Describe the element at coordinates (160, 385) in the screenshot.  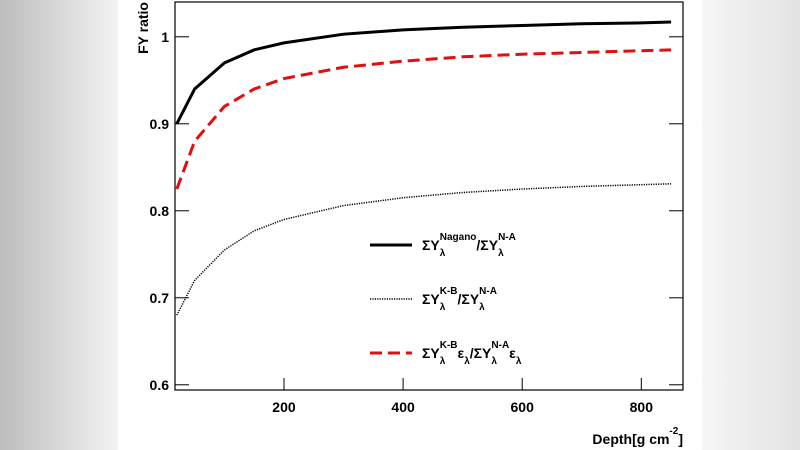
I see `y-tick-label: 0.6` at that location.